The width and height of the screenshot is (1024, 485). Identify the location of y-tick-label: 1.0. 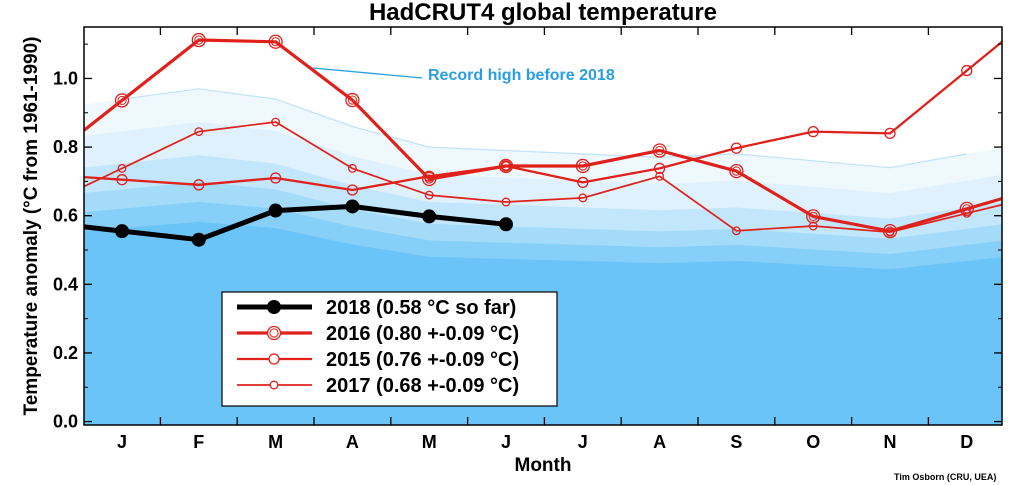
(65, 78).